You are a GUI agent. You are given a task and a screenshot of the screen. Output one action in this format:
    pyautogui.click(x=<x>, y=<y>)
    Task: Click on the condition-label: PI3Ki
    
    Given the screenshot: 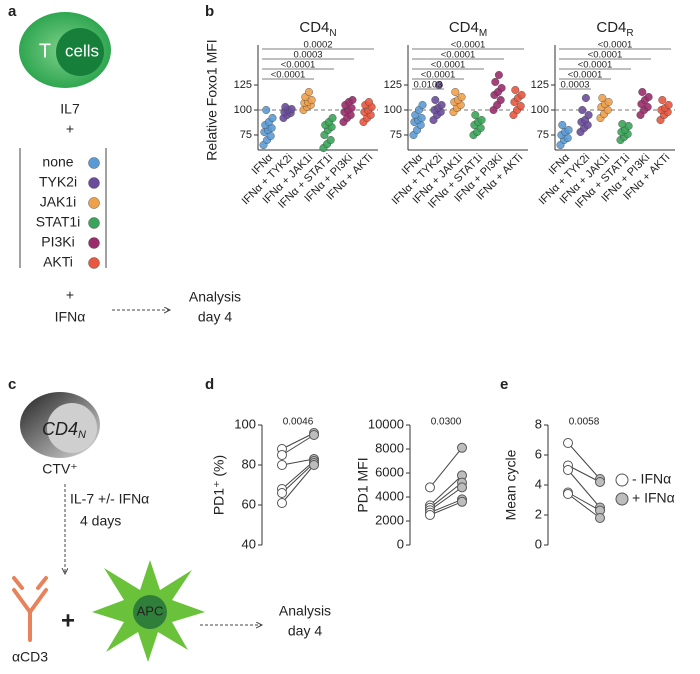 What is the action you would take?
    pyautogui.click(x=57, y=242)
    